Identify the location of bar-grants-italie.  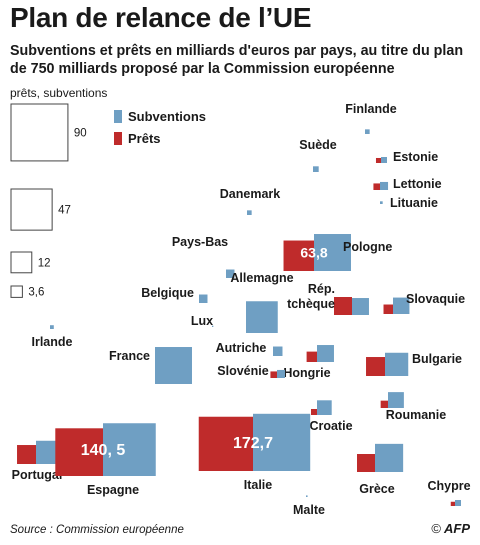
(282, 442).